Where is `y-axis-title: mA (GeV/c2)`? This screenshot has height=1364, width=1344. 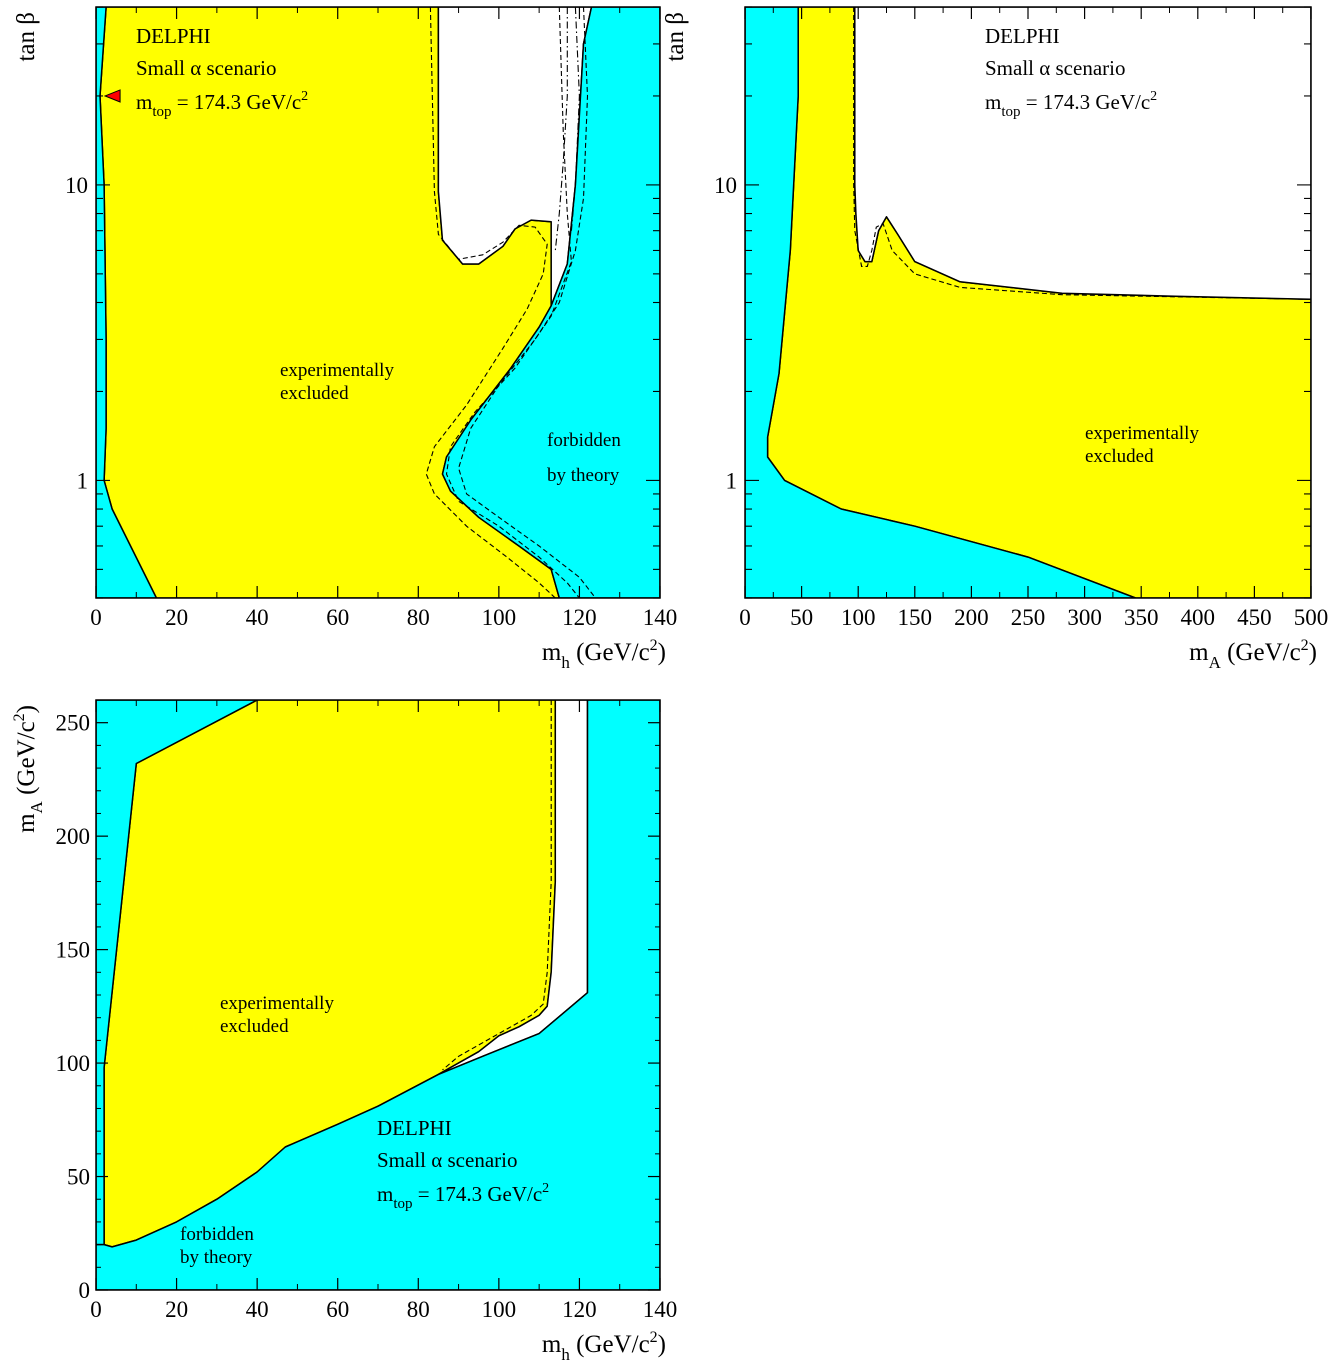 y-axis-title: mA (GeV/c2) is located at coordinates (28, 769).